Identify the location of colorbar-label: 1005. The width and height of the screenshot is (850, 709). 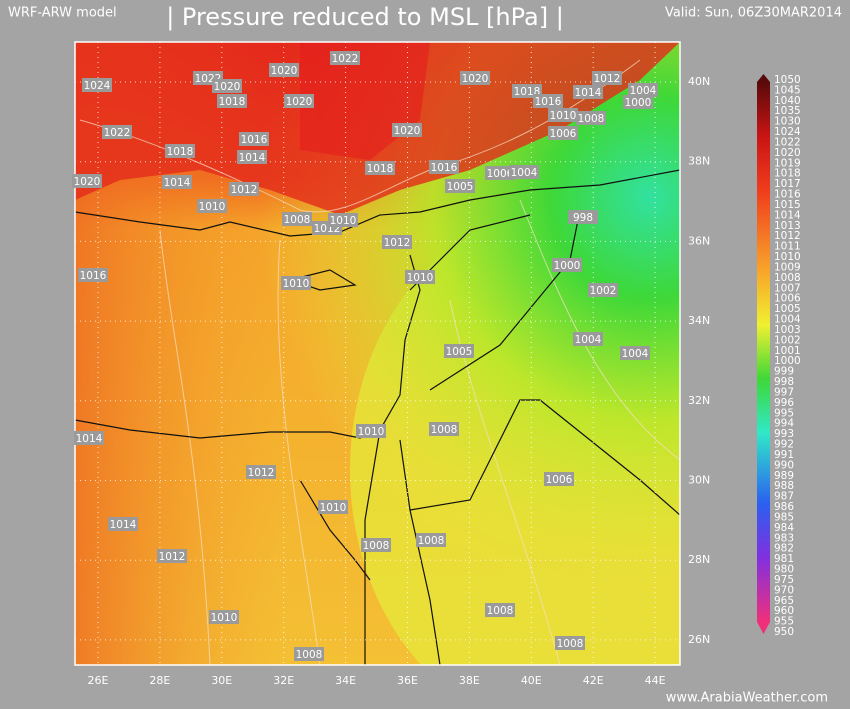
(787, 309).